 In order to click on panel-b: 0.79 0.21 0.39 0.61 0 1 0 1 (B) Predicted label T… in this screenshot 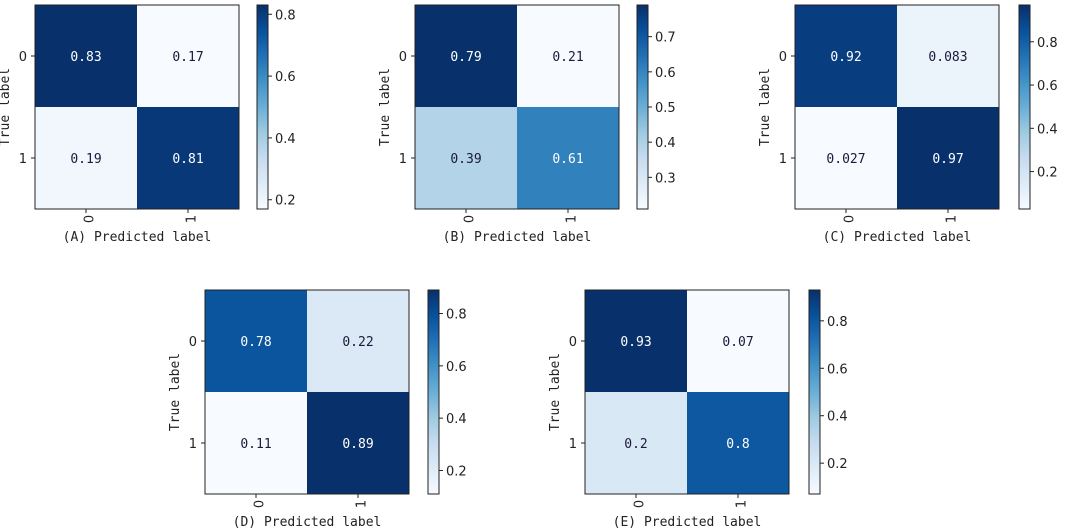, I will do `click(527, 124)`.